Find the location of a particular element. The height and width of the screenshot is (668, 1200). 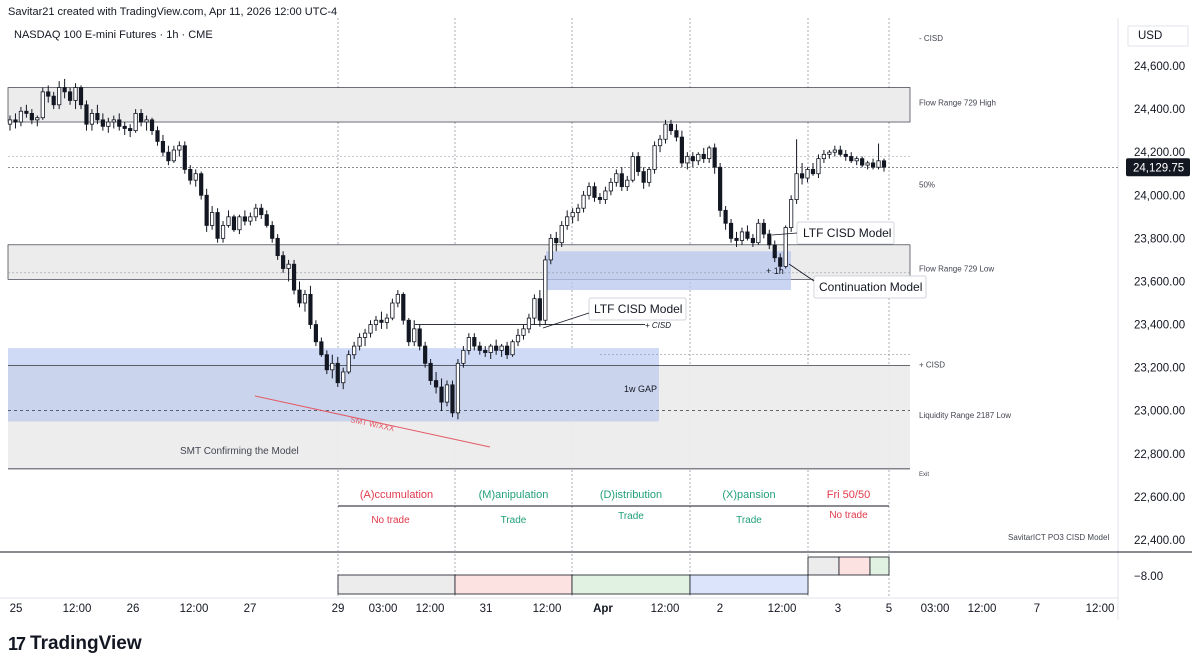

friday-indicator-box is located at coordinates (879, 566).